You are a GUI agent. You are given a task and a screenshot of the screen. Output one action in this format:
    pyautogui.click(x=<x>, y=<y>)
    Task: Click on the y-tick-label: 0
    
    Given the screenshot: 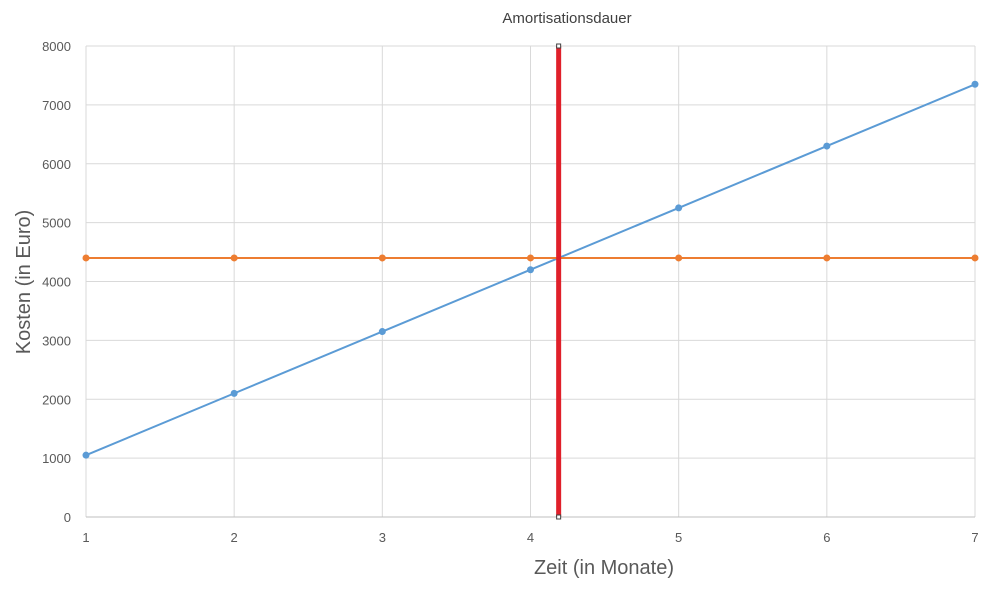 What is the action you would take?
    pyautogui.click(x=67, y=517)
    